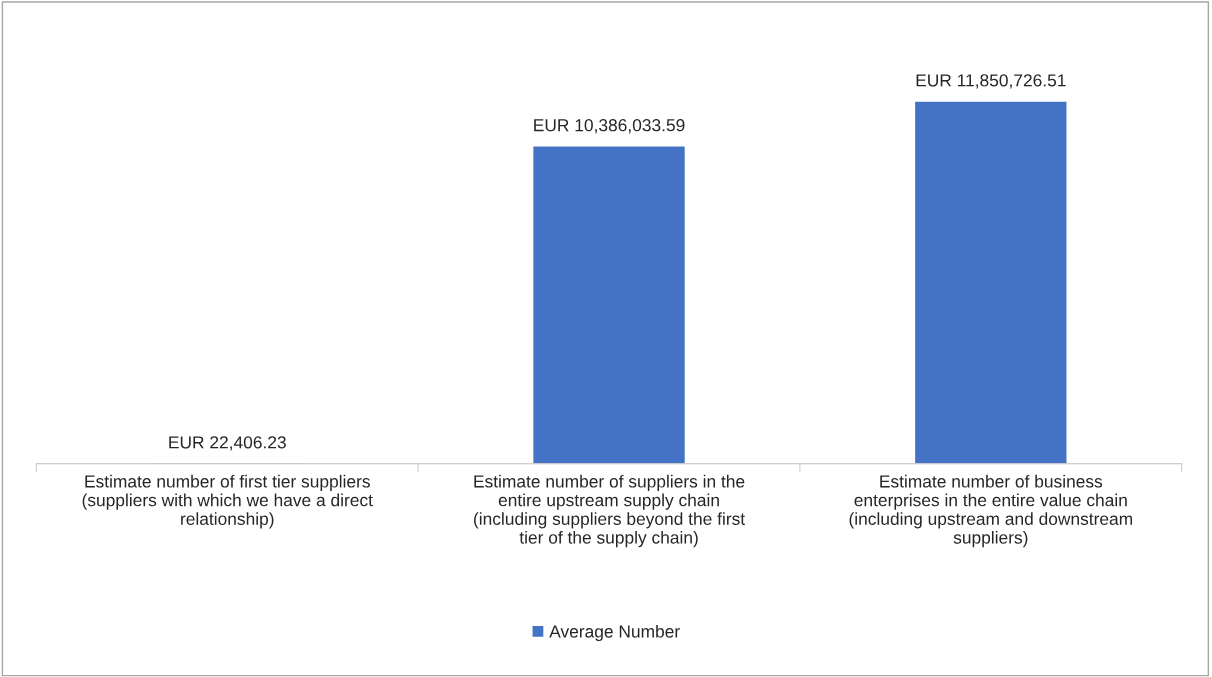 The height and width of the screenshot is (677, 1212). I want to click on data-label: EUR 11,850,726.51, so click(991, 81).